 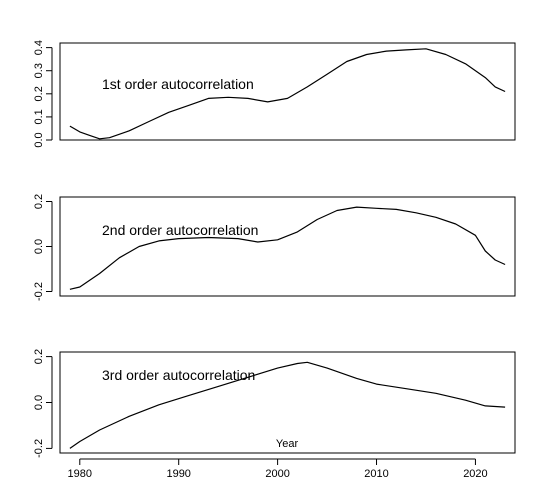 I want to click on y-tick-label: 0.4, so click(x=39, y=47).